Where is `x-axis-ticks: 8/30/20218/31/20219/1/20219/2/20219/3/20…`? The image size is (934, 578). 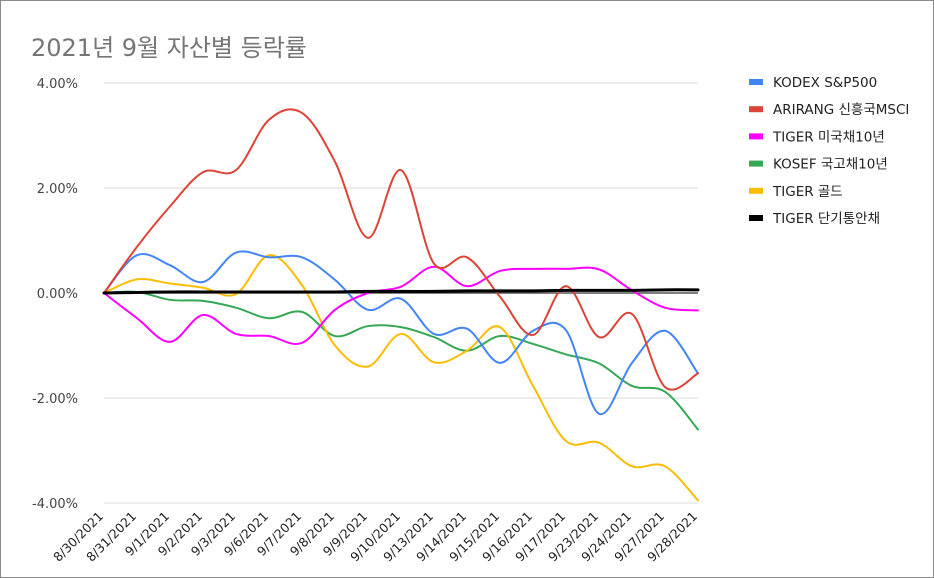
x-axis-ticks: 8/30/20218/31/20219/1/20219/2/20219/3/20… is located at coordinates (375, 537).